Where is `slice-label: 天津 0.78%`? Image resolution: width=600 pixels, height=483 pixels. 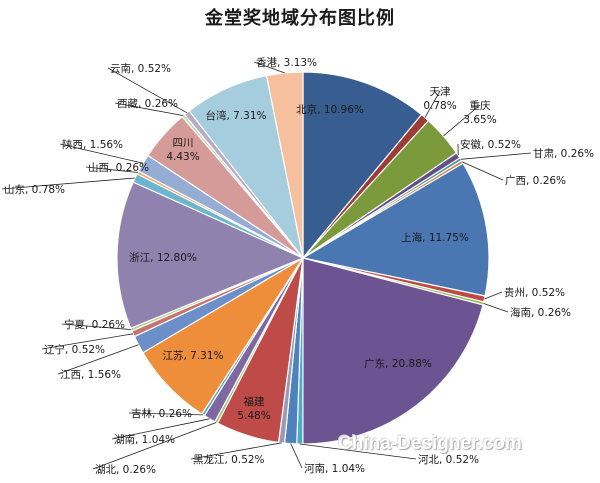 slice-label: 天津 0.78% is located at coordinates (439, 99).